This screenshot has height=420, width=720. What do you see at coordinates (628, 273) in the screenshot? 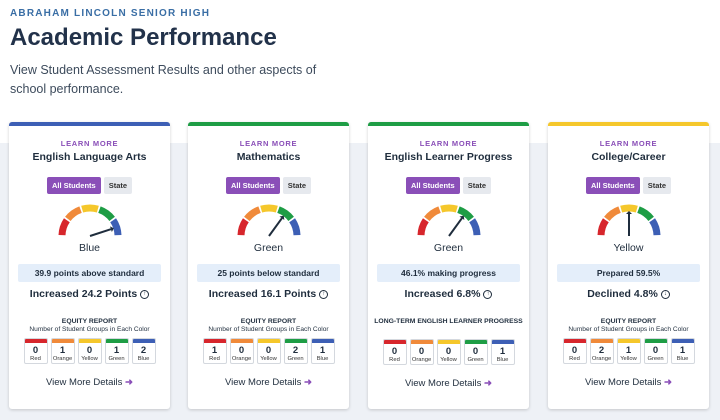
I see `metric-status: Prepared 59.5%` at bounding box center [628, 273].